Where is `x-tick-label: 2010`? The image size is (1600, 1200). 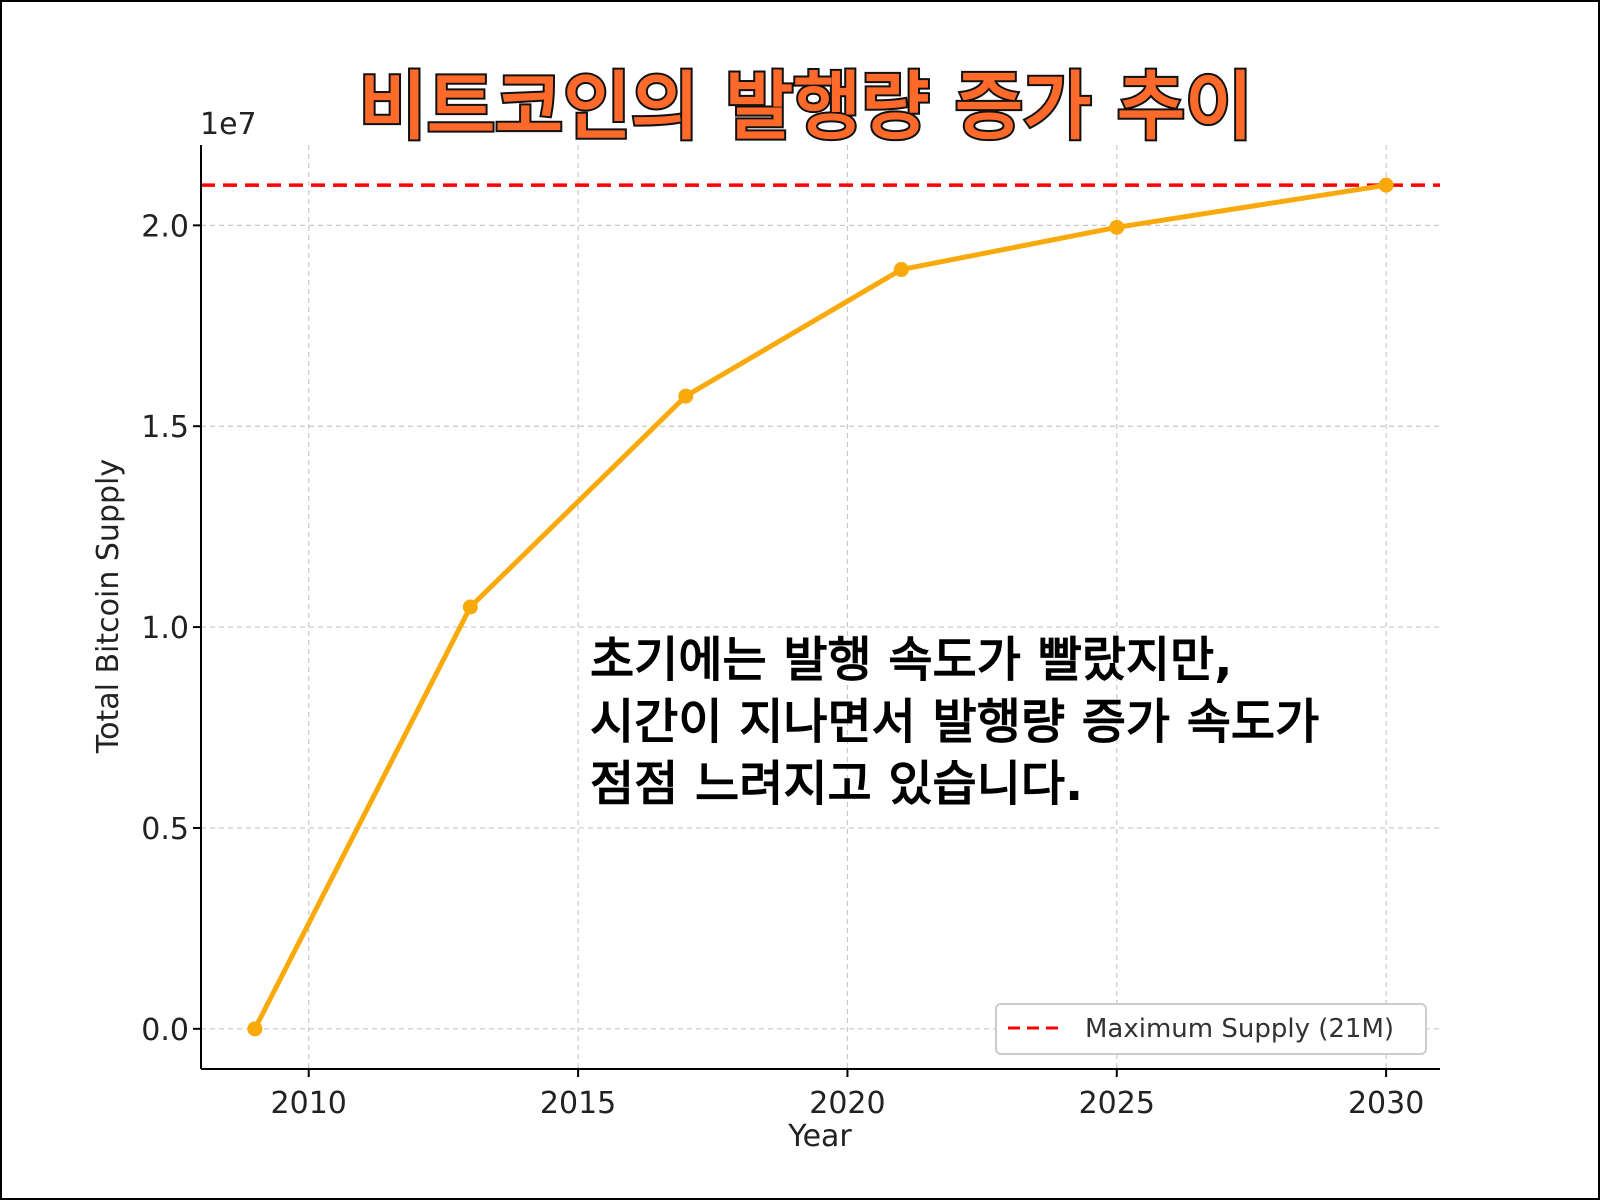
x-tick-label: 2010 is located at coordinates (309, 1103).